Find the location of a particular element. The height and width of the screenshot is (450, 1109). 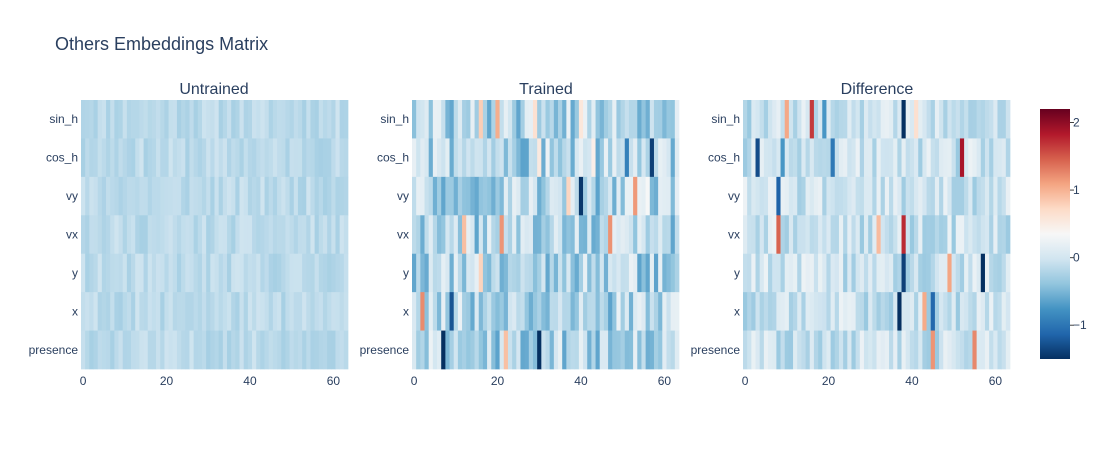

y-tick-label: cos_h is located at coordinates (393, 158).